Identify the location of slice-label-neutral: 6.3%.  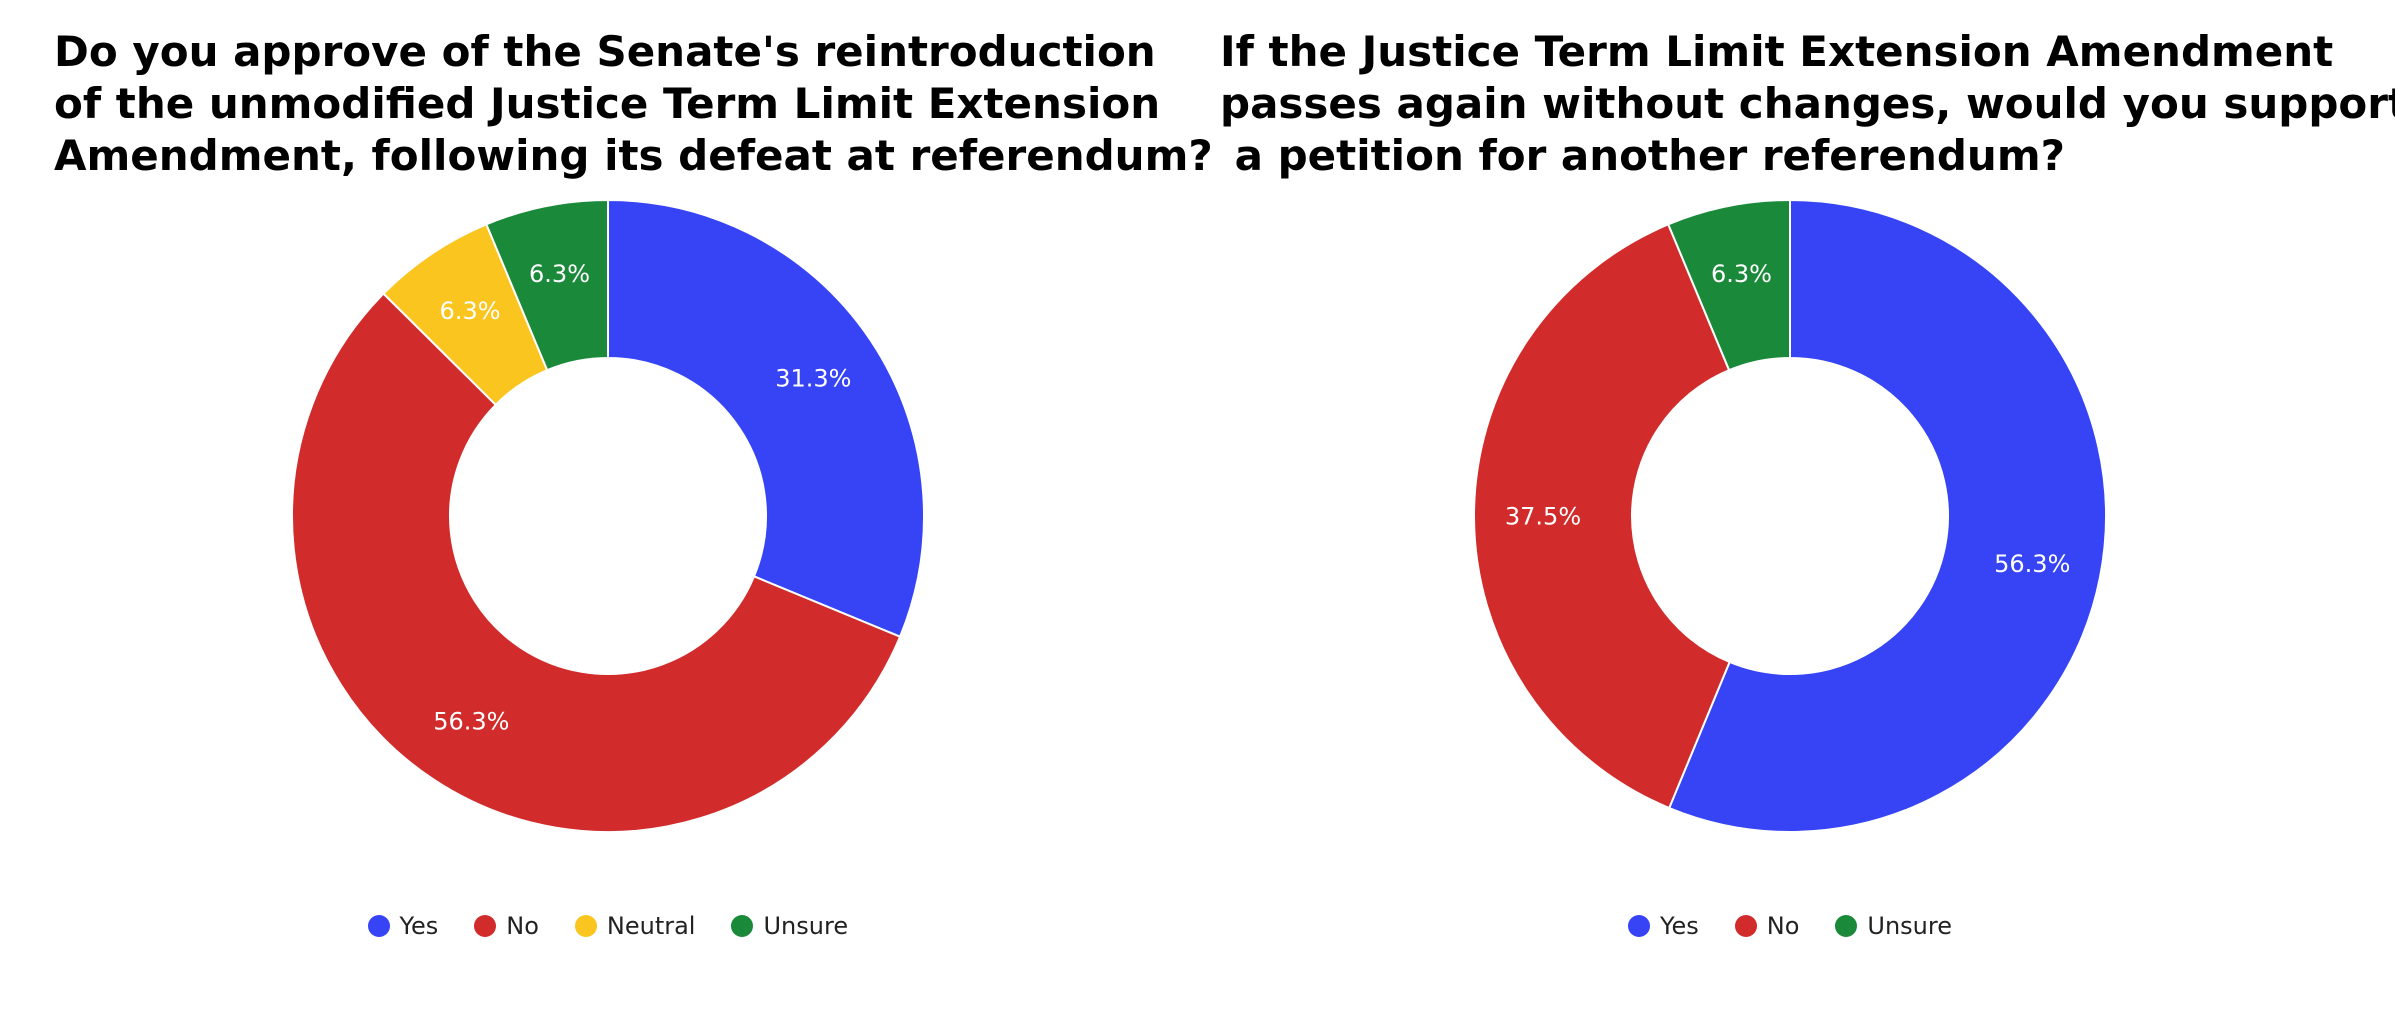
(470, 311).